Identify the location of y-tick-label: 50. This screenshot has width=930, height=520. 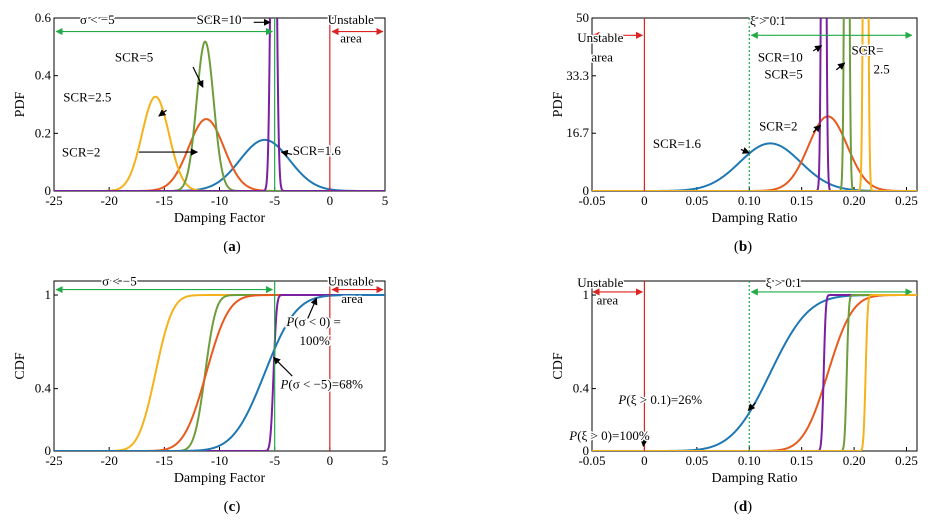
(582, 17).